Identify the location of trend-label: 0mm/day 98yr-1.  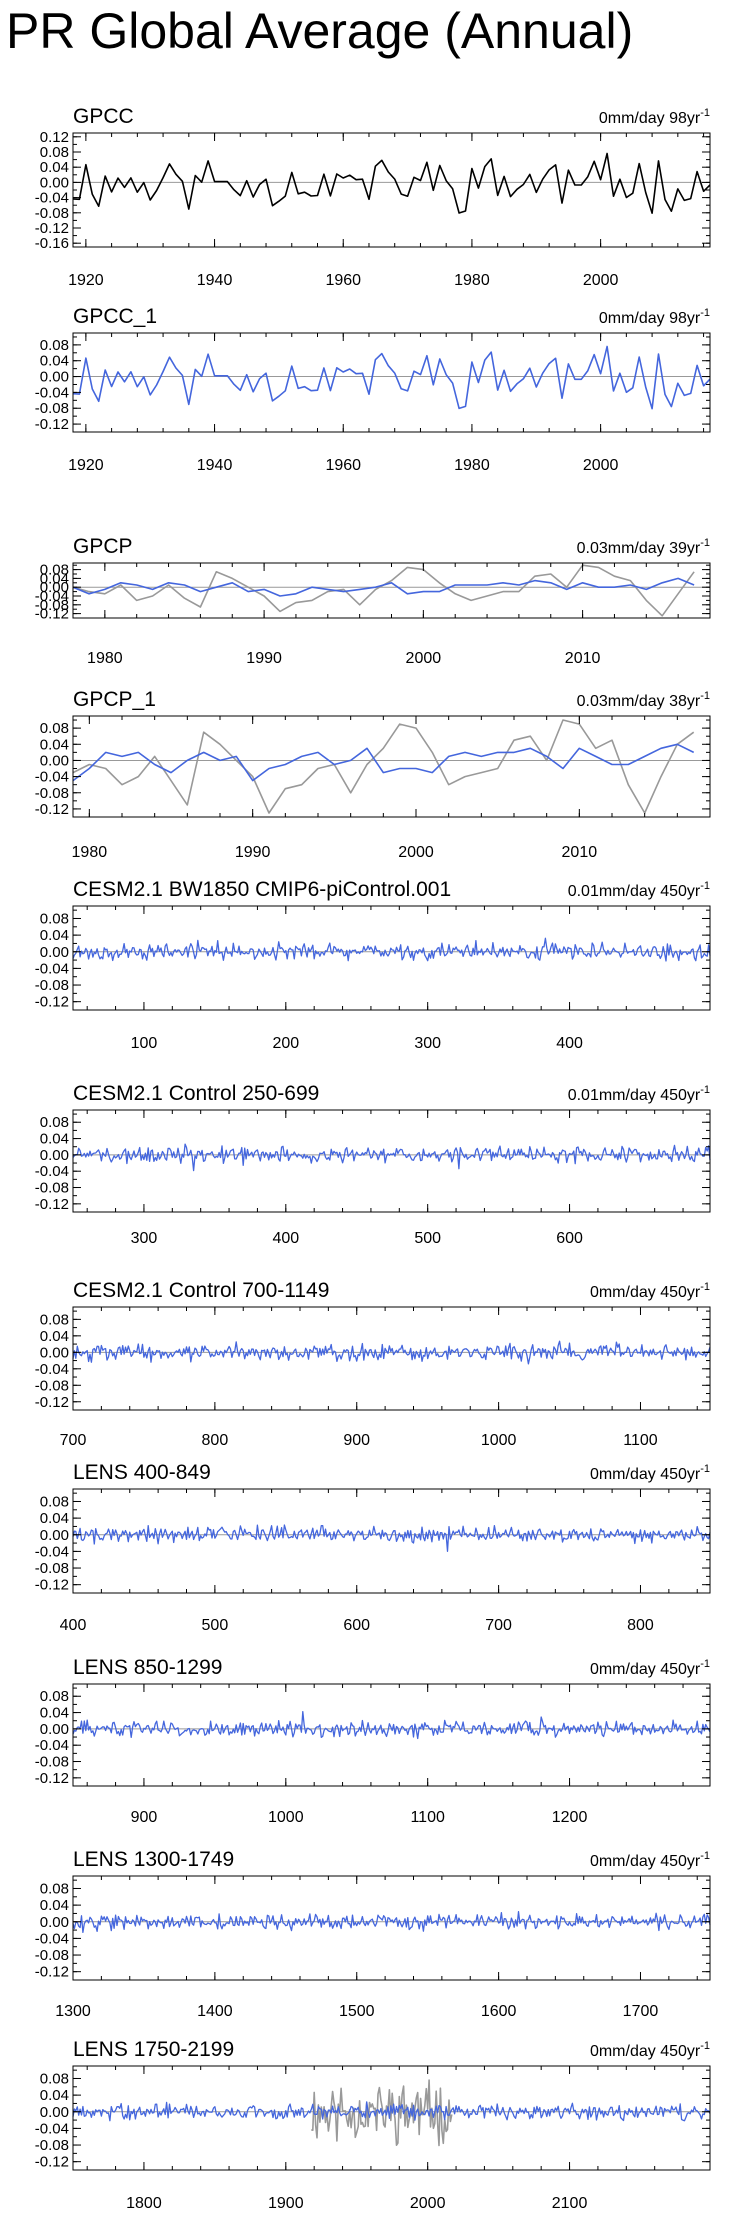
(654, 317).